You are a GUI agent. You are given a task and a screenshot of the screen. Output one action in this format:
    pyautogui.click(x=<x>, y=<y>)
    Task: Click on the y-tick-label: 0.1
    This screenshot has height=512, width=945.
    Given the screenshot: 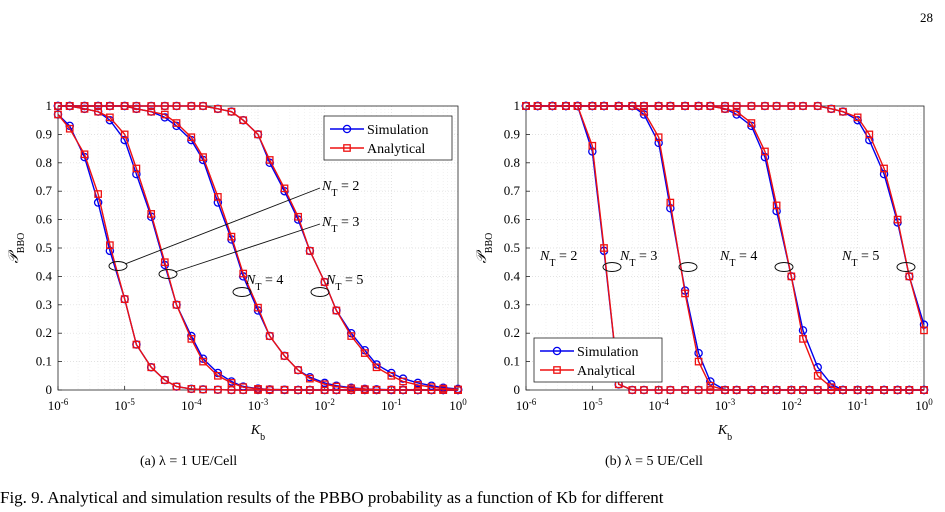 What is the action you would take?
    pyautogui.click(x=512, y=361)
    